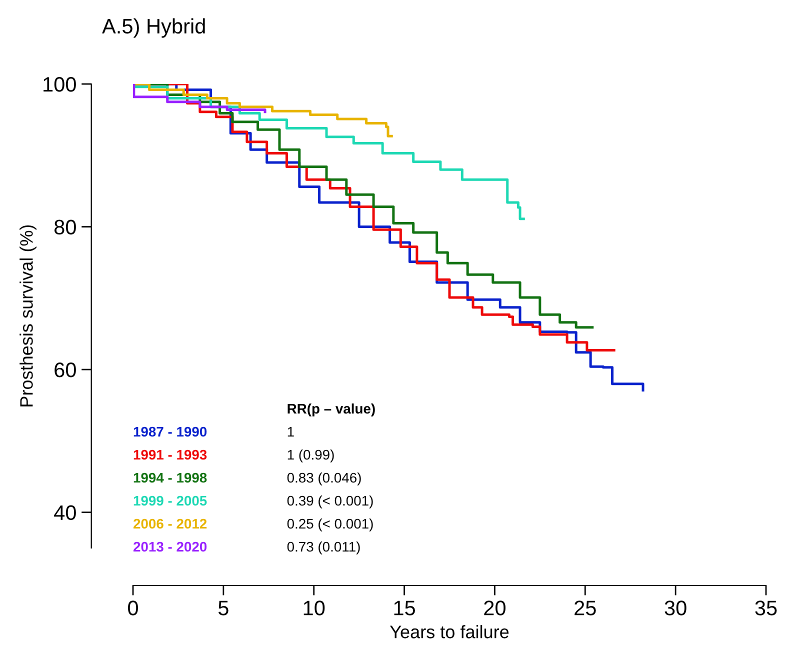 This screenshot has height=648, width=786. I want to click on text: 1987 - 1990, so click(170, 431).